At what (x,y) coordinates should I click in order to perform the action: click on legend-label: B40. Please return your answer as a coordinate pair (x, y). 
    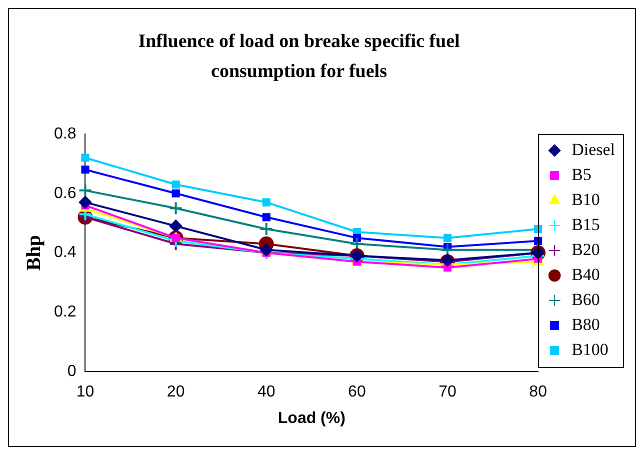
    Looking at the image, I should click on (586, 274).